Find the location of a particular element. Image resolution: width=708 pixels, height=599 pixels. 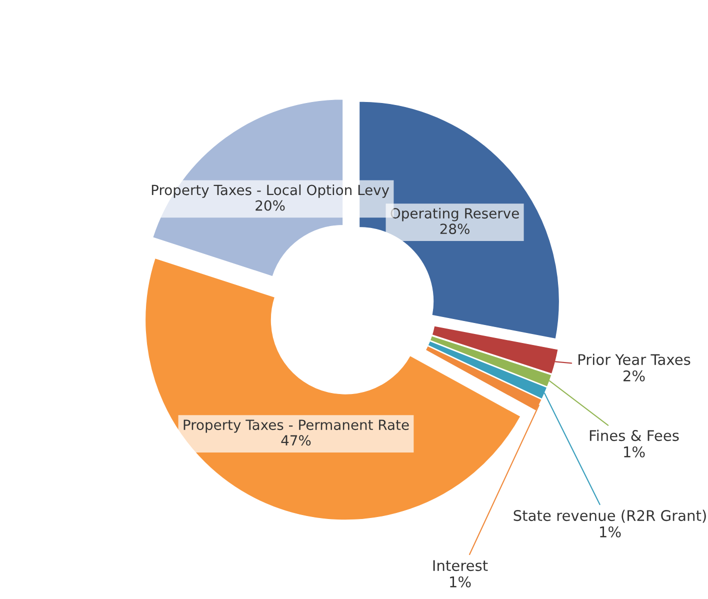

data-label: 20% is located at coordinates (270, 205).